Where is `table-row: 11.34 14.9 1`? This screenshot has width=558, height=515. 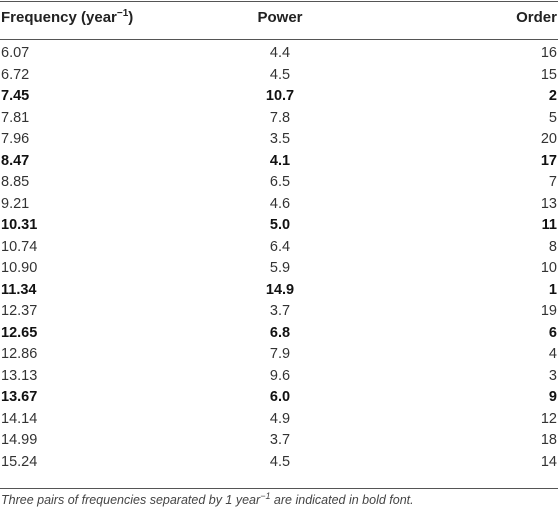 table-row: 11.34 14.9 1 is located at coordinates (279, 290).